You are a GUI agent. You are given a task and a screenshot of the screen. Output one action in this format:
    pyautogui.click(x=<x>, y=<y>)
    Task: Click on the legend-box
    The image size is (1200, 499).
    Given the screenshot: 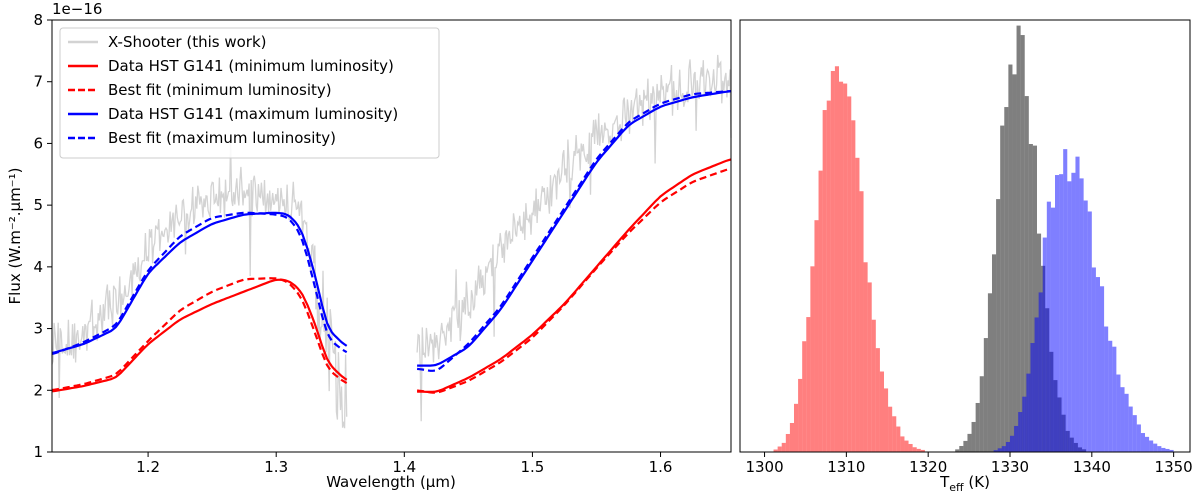 What is the action you would take?
    pyautogui.click(x=249, y=93)
    